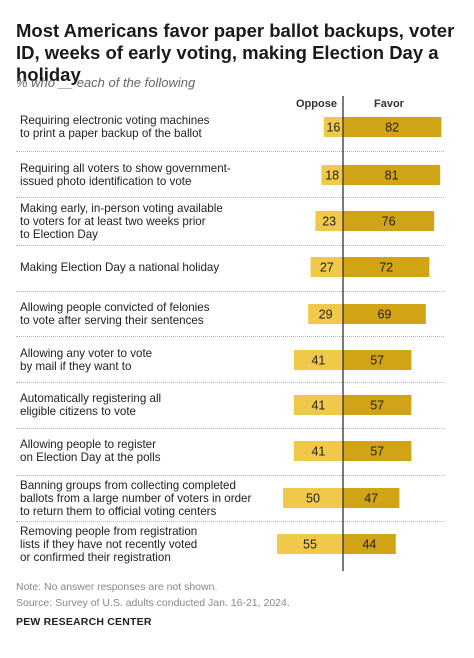 This screenshot has height=658, width=474. I want to click on favor-column-header: Favor, so click(389, 104).